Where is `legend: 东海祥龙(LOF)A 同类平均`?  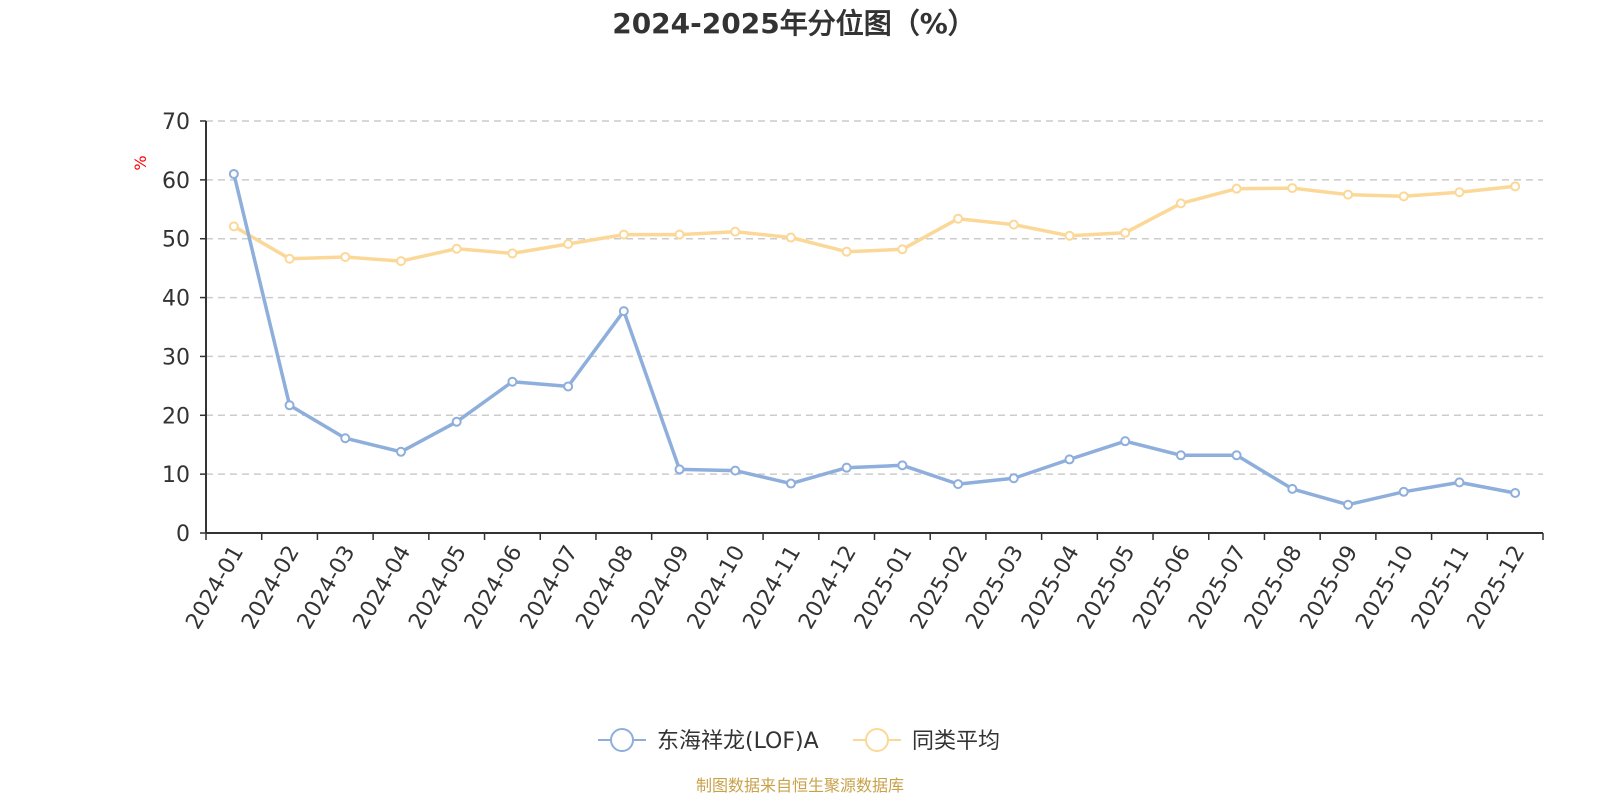
legend: 东海祥龙(LOF)A 同类平均 is located at coordinates (799, 741).